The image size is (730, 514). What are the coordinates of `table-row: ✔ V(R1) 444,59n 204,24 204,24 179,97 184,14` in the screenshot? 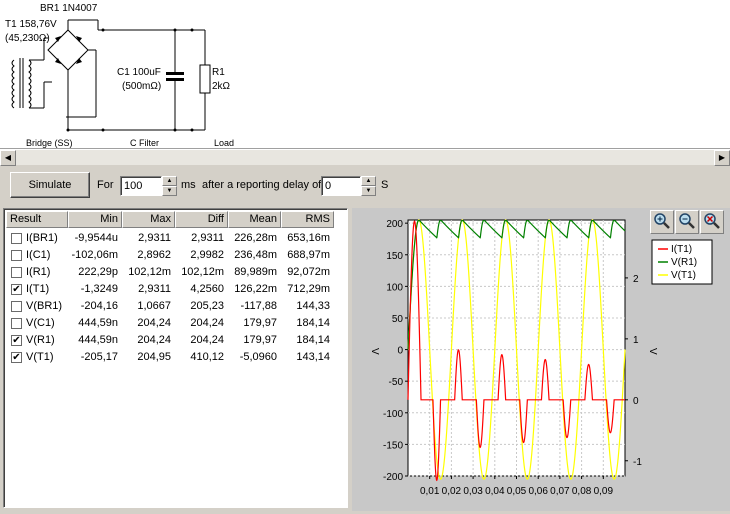 It's located at (176, 340).